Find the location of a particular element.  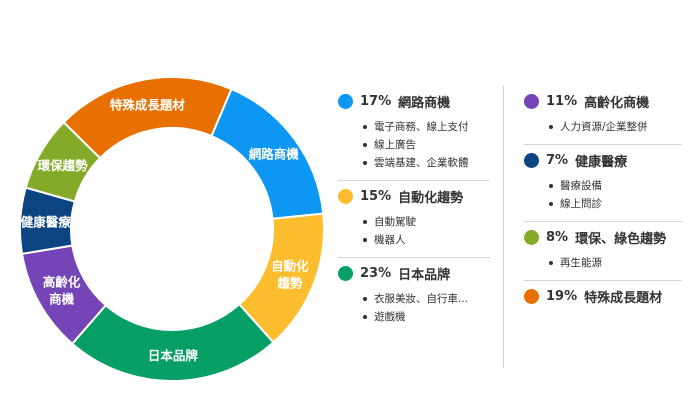

legend-subitem: 人力資源/企業整併 is located at coordinates (615, 127).